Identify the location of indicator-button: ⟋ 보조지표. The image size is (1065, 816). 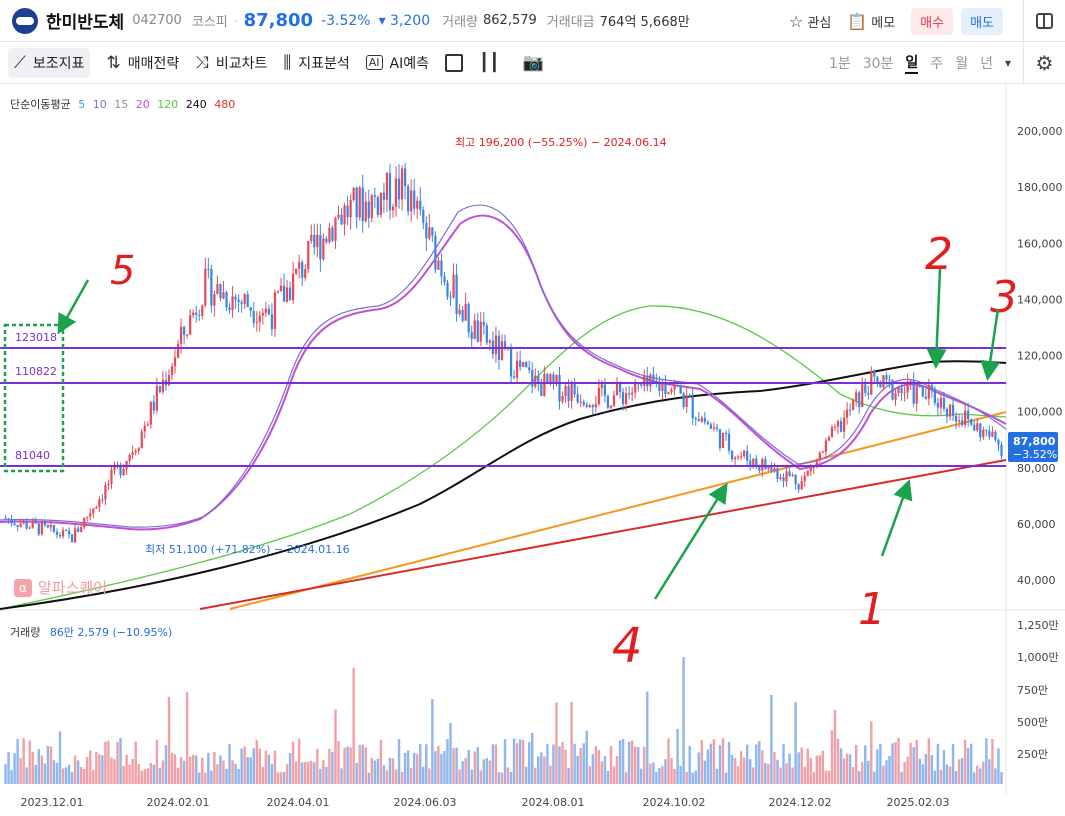
(49, 62).